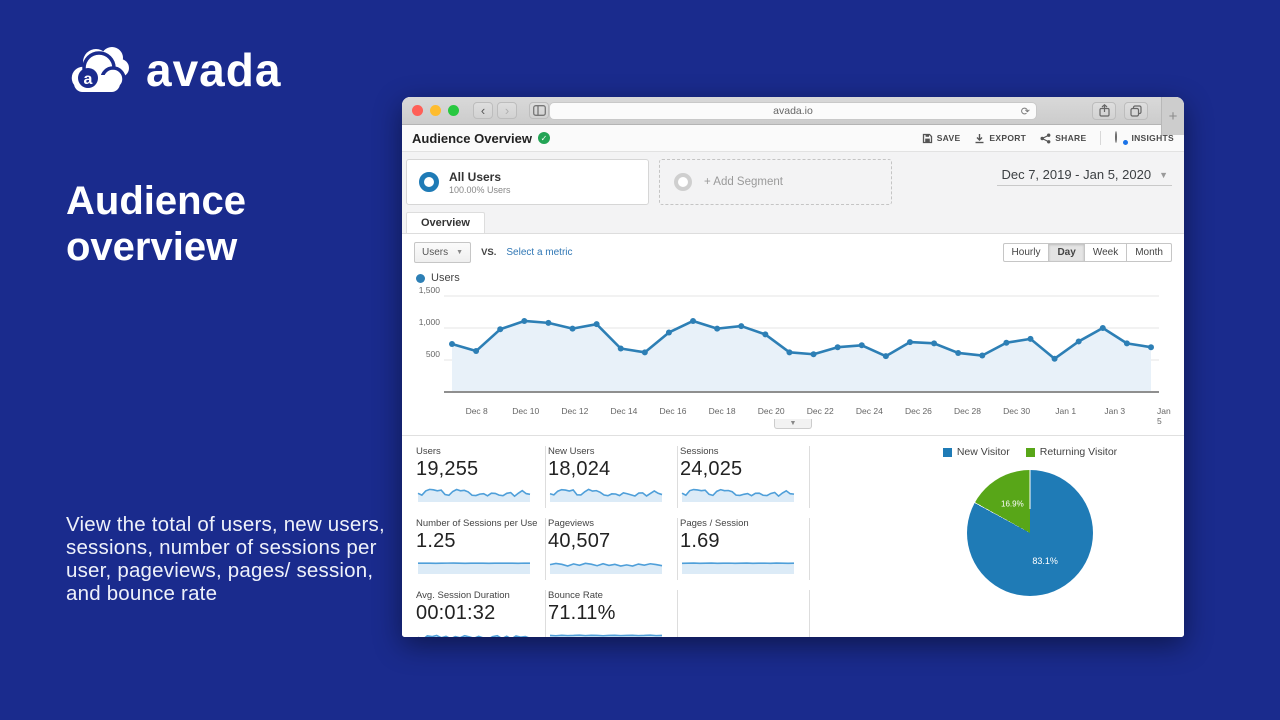  I want to click on metric-value: 71.11%, so click(582, 613).